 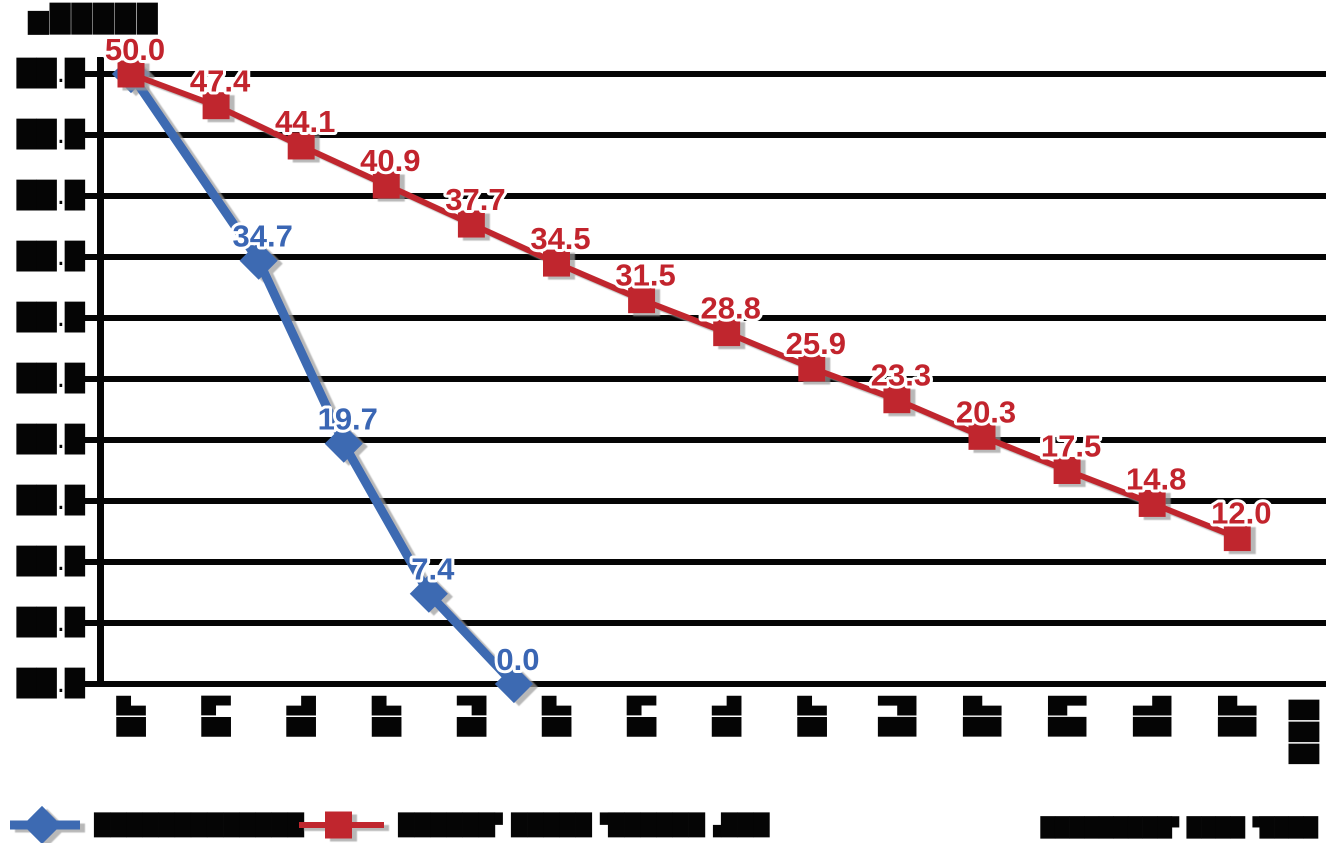 What do you see at coordinates (1156, 478) in the screenshot?
I see `red-series-data-label: 14.8` at bounding box center [1156, 478].